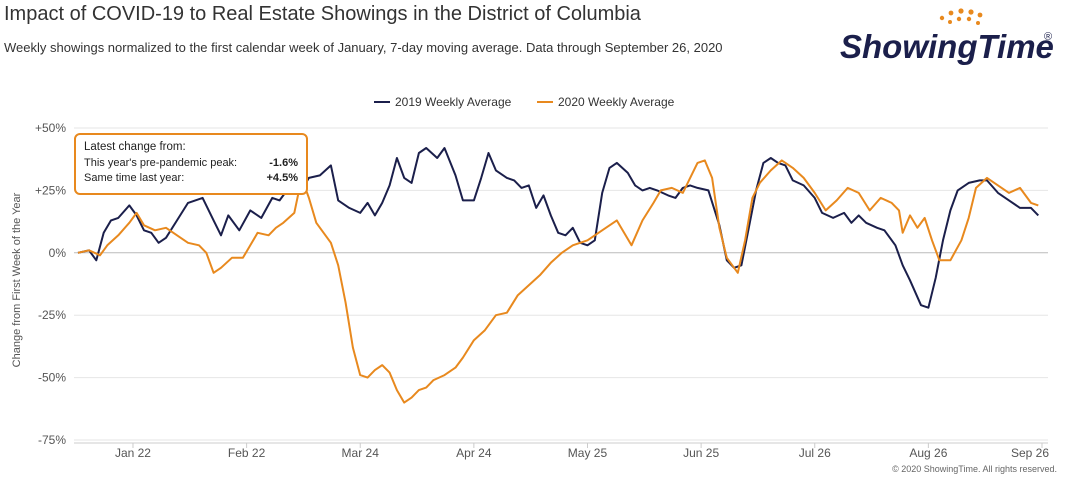 The image size is (1065, 481). Describe the element at coordinates (52, 378) in the screenshot. I see `y-tick-label: -50%` at that location.